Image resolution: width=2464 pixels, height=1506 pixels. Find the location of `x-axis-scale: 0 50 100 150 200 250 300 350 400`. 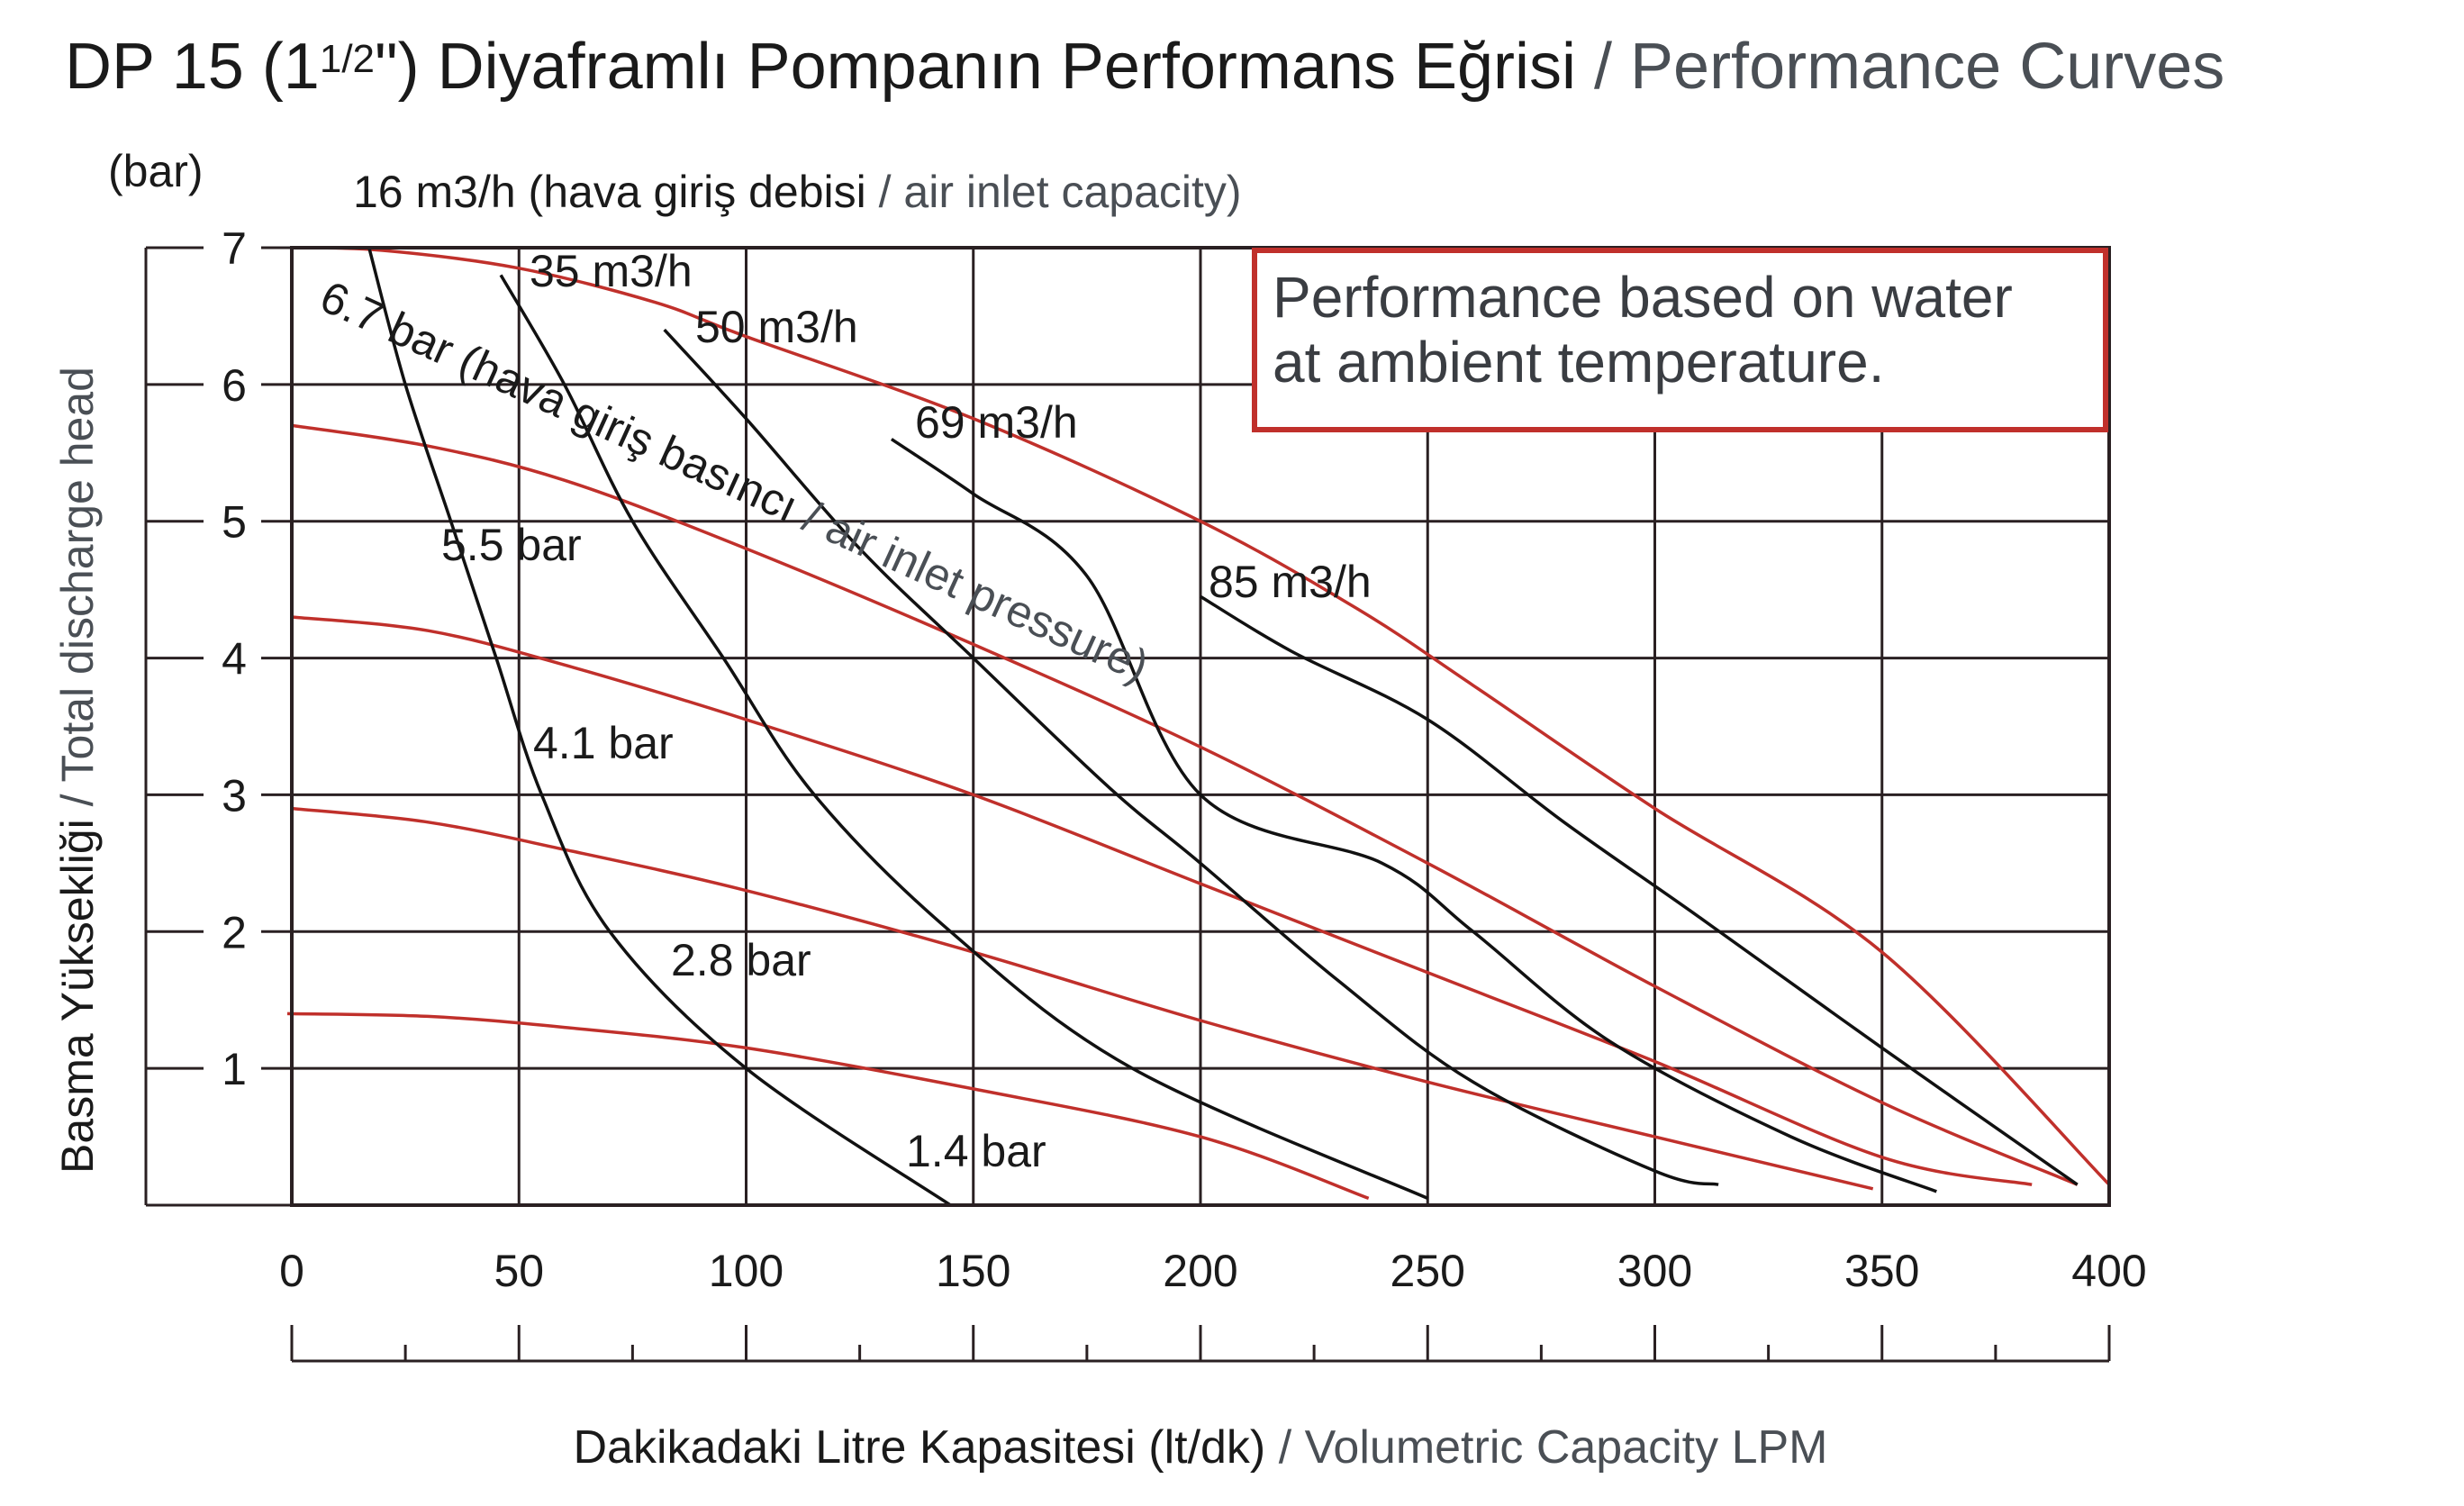

x-axis-scale: 0 50 100 150 200 250 300 350 400 is located at coordinates (1213, 1304).